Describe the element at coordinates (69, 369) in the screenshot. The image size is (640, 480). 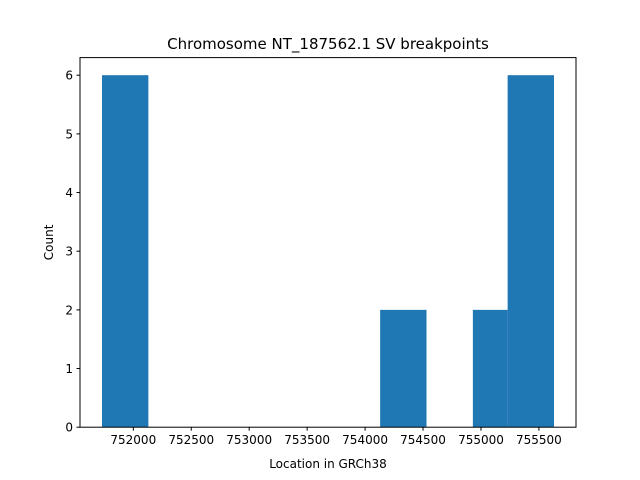
I see `y-tick-label: 1` at that location.